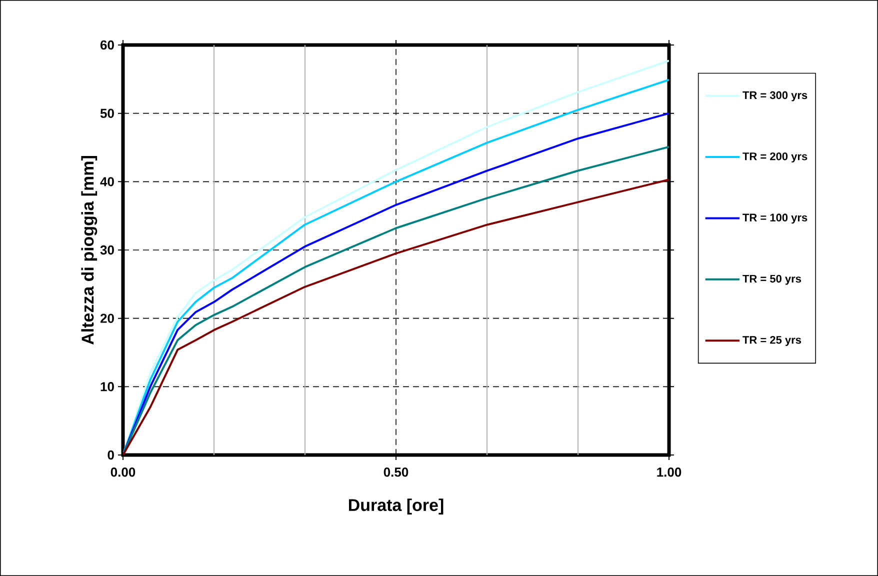 Image resolution: width=878 pixels, height=576 pixels. I want to click on legend-label: TR = 25 yrs, so click(772, 341).